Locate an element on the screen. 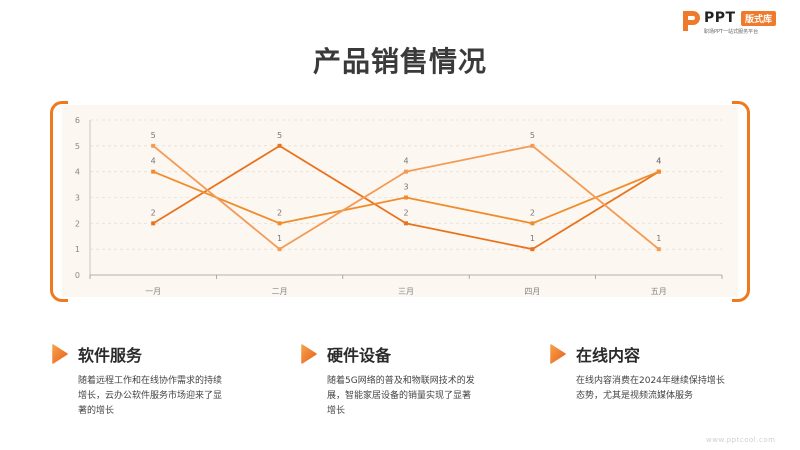 The image size is (800, 450). y-tick-label: 6 is located at coordinates (77, 120).